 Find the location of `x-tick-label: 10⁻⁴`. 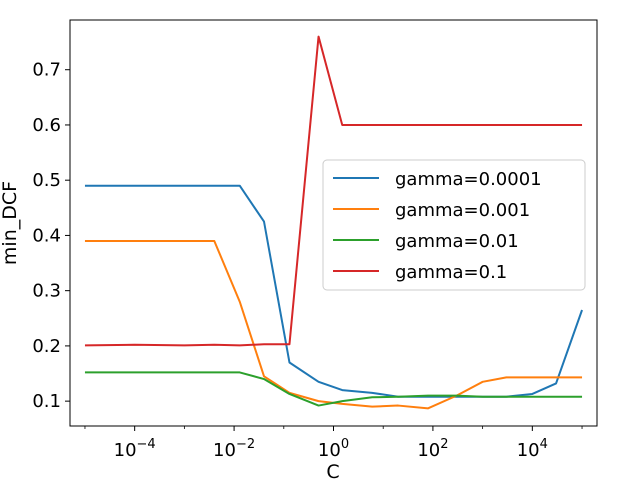

x-tick-label: 10⁻⁴ is located at coordinates (135, 449).